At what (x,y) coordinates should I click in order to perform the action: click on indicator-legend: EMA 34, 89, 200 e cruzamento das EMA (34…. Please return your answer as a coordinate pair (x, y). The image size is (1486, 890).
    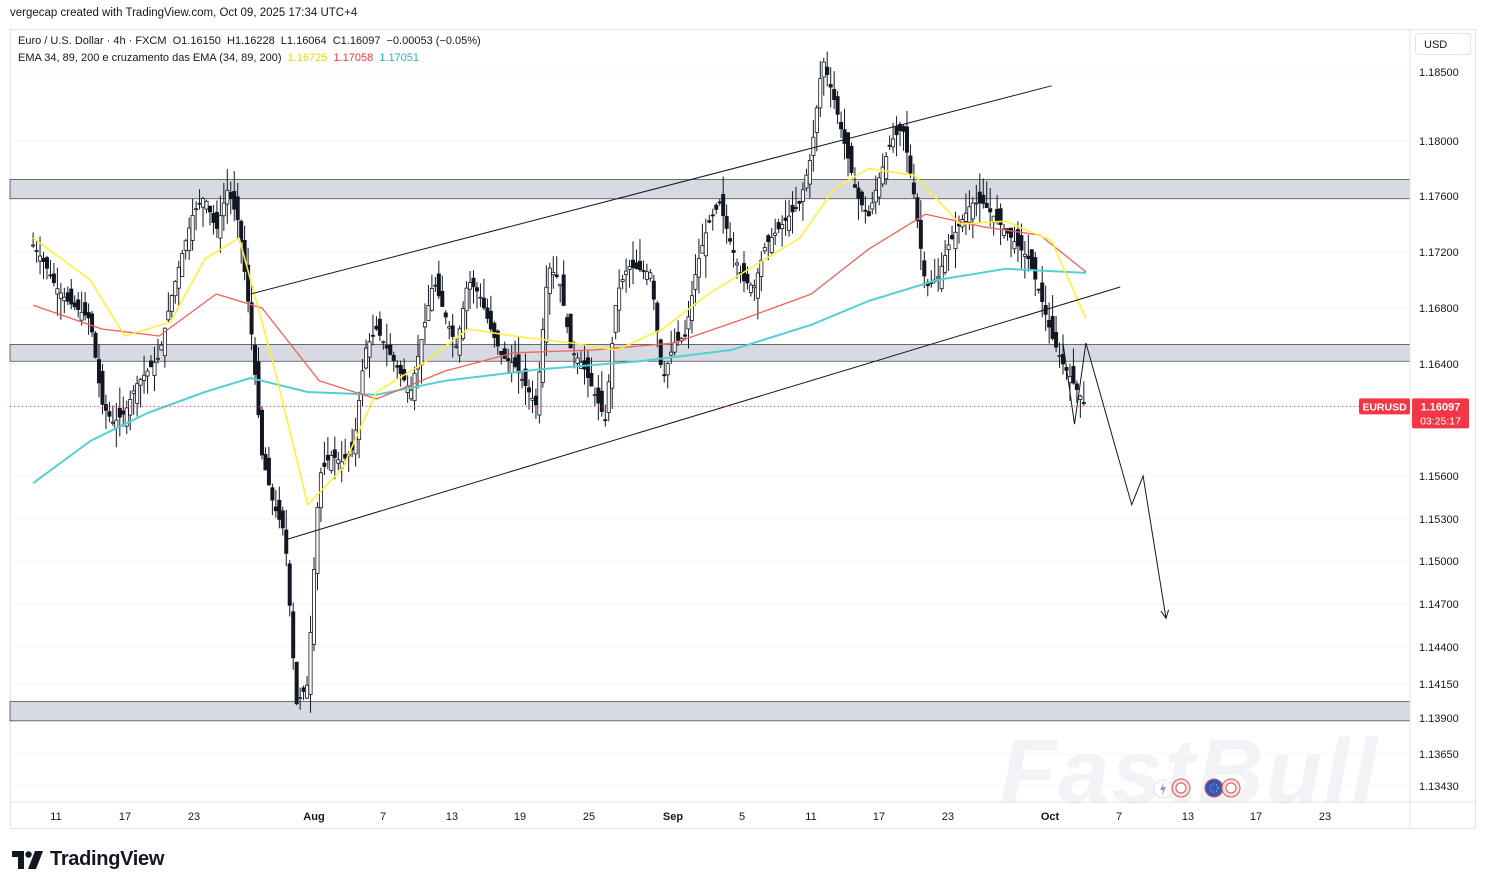
    Looking at the image, I should click on (220, 58).